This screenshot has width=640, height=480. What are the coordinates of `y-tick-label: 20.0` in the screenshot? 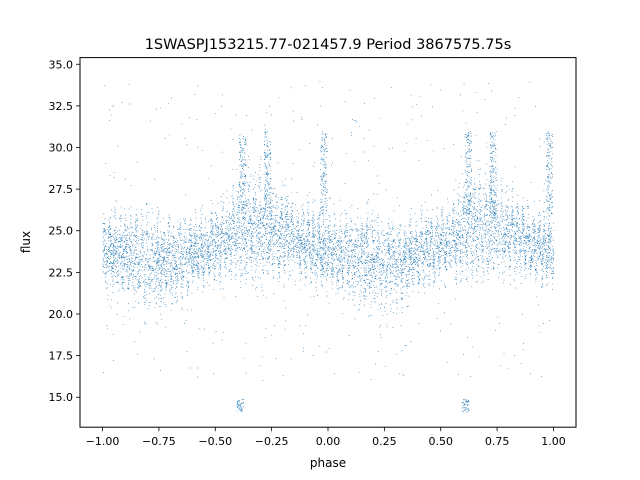 It's located at (61, 314).